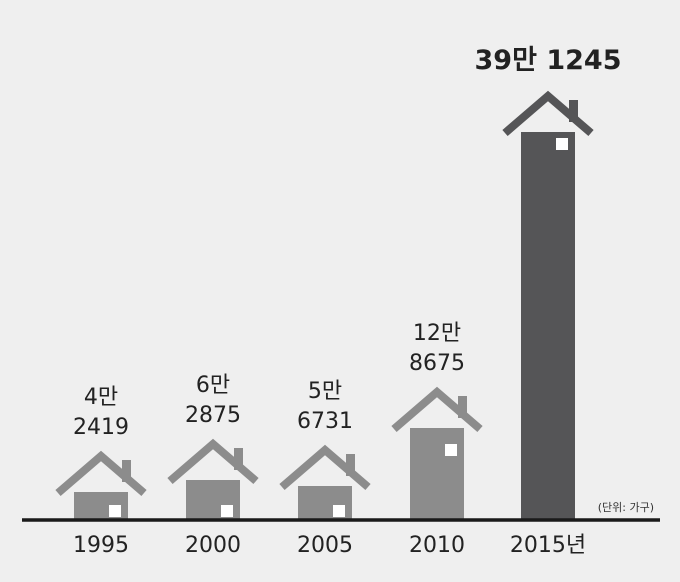  What do you see at coordinates (213, 545) in the screenshot?
I see `x-tick-label: 2000` at bounding box center [213, 545].